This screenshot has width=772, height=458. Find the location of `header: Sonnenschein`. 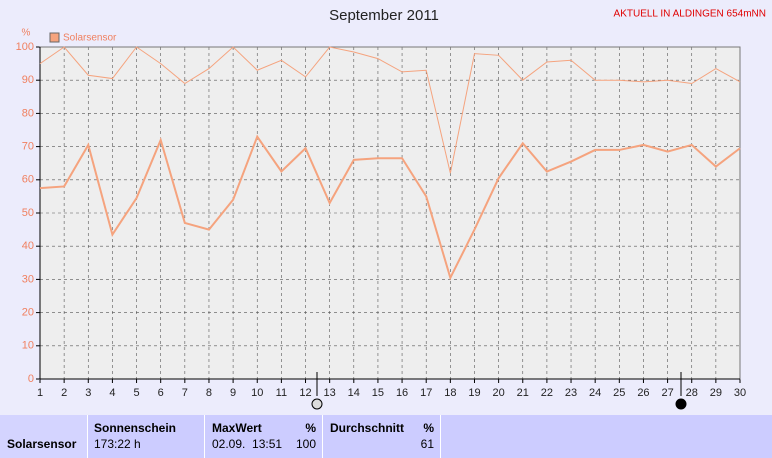

header: Sonnenschein is located at coordinates (135, 428).